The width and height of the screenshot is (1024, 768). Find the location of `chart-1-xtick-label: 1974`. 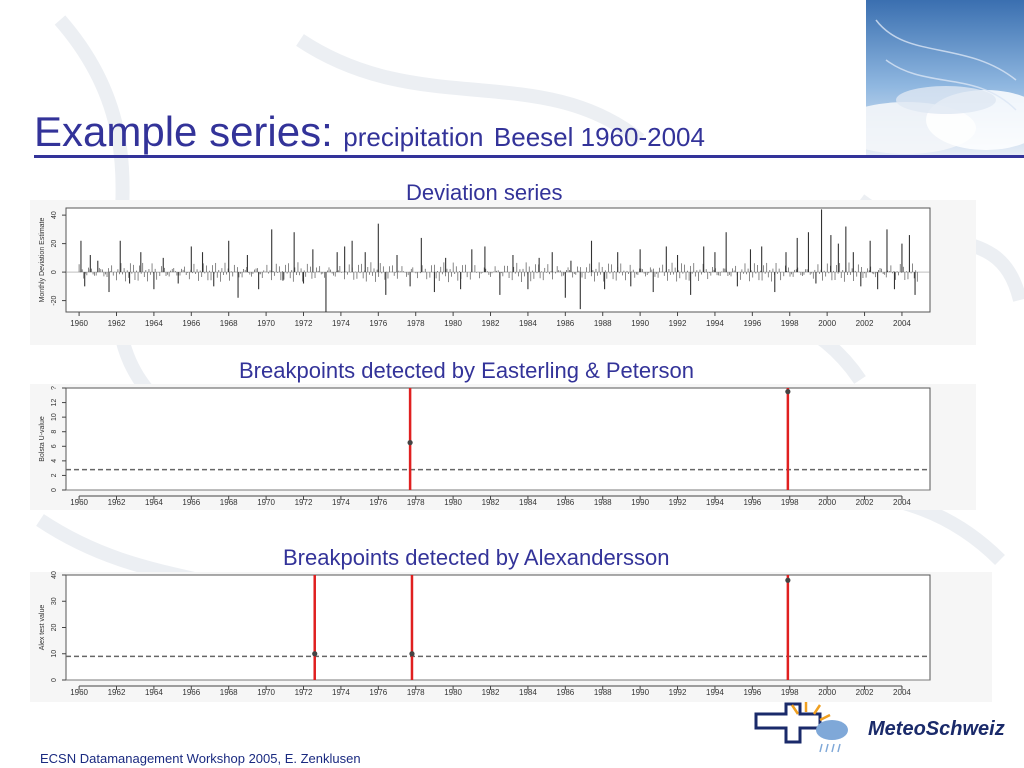

chart-1-xtick-label: 1974 is located at coordinates (341, 502).